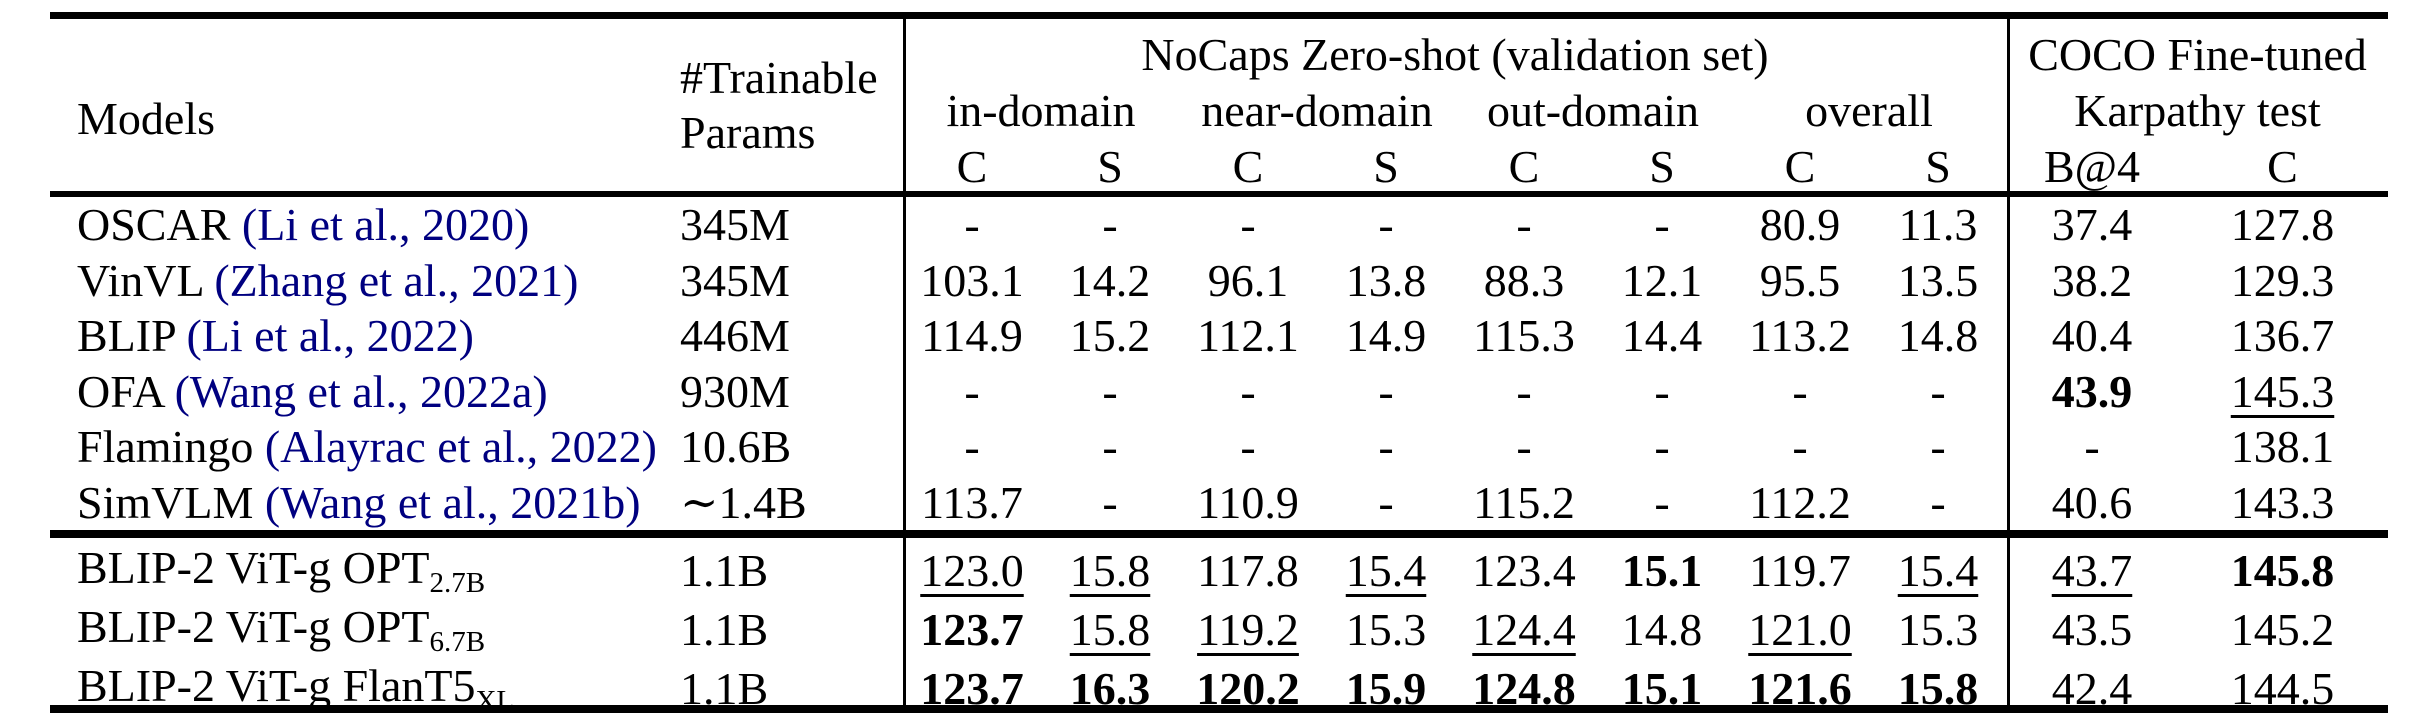 The image size is (2433, 724). What do you see at coordinates (1219, 15) in the screenshot?
I see `table-rule-top` at bounding box center [1219, 15].